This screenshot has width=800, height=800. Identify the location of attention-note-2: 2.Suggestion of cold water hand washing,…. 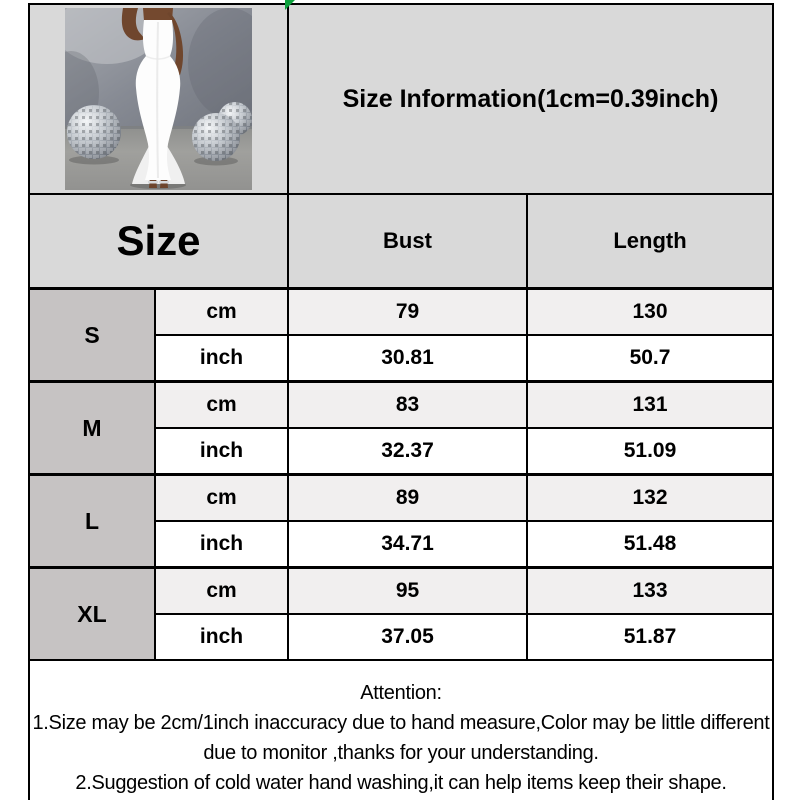
(401, 782).